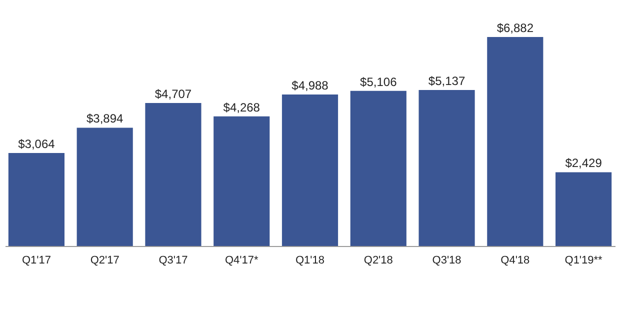 The image size is (640, 321). Describe the element at coordinates (173, 260) in the screenshot. I see `x-tick-label: Q3'17` at that location.